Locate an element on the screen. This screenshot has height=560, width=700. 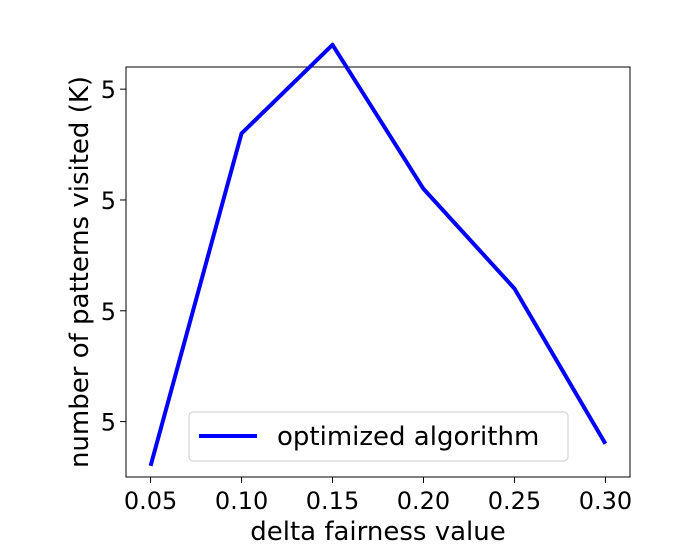
x-tick-label: 0.25 is located at coordinates (514, 501).